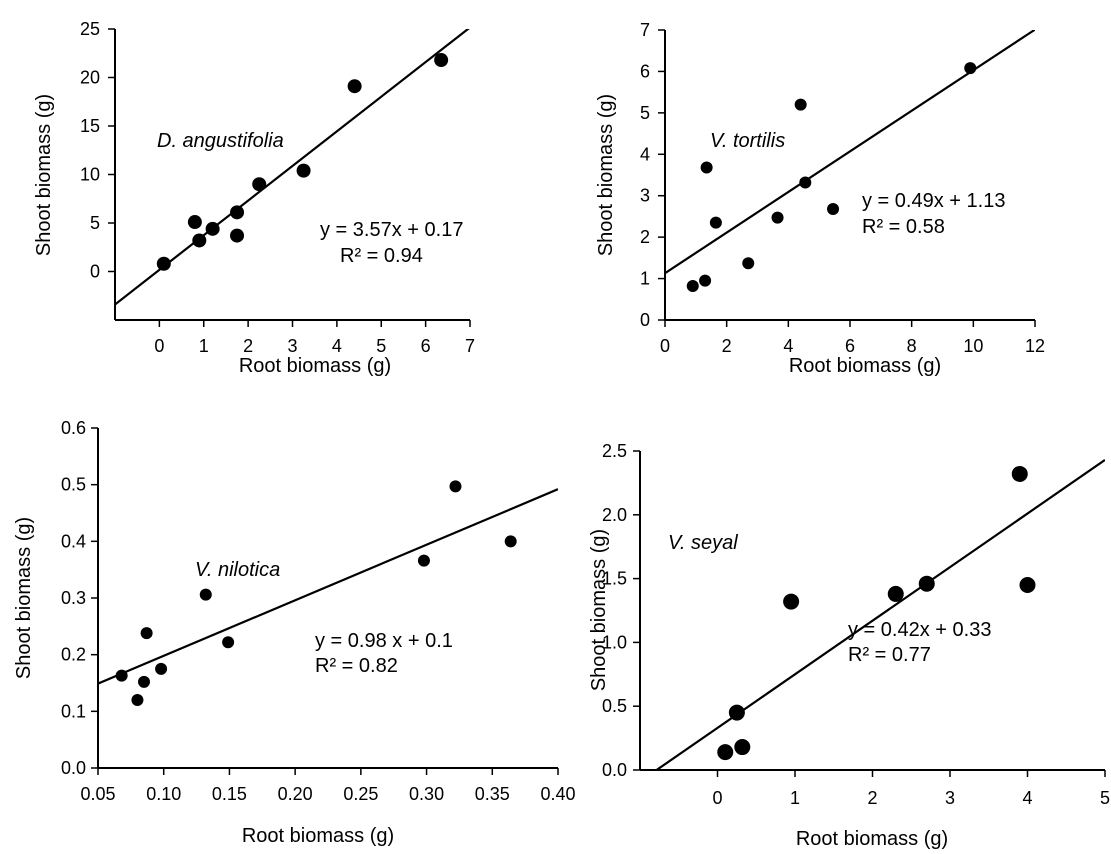 This screenshot has height=854, width=1111. What do you see at coordinates (163, 794) in the screenshot?
I see `x-tick-label: 0.10` at bounding box center [163, 794].